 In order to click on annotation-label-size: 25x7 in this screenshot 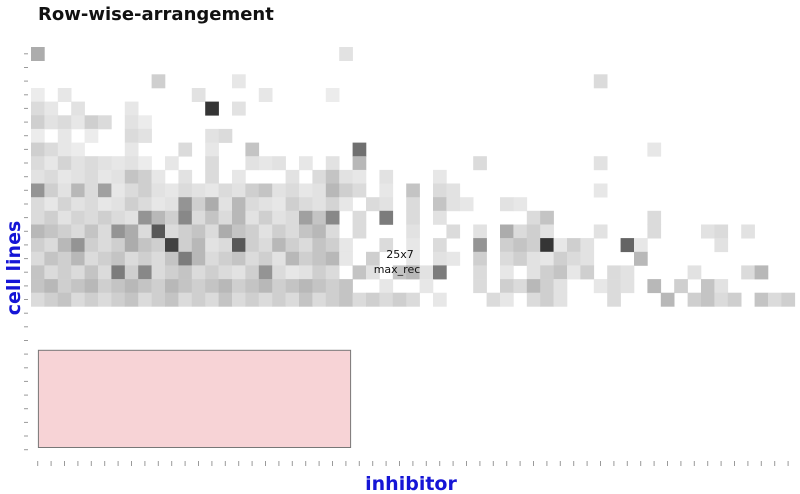, I will do `click(400, 254)`.